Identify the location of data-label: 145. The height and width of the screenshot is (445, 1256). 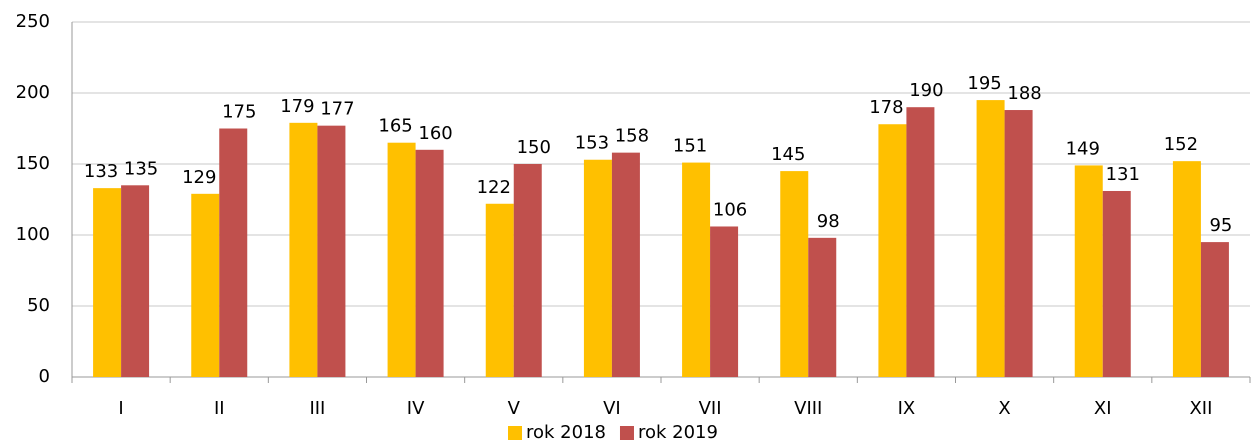
(788, 154).